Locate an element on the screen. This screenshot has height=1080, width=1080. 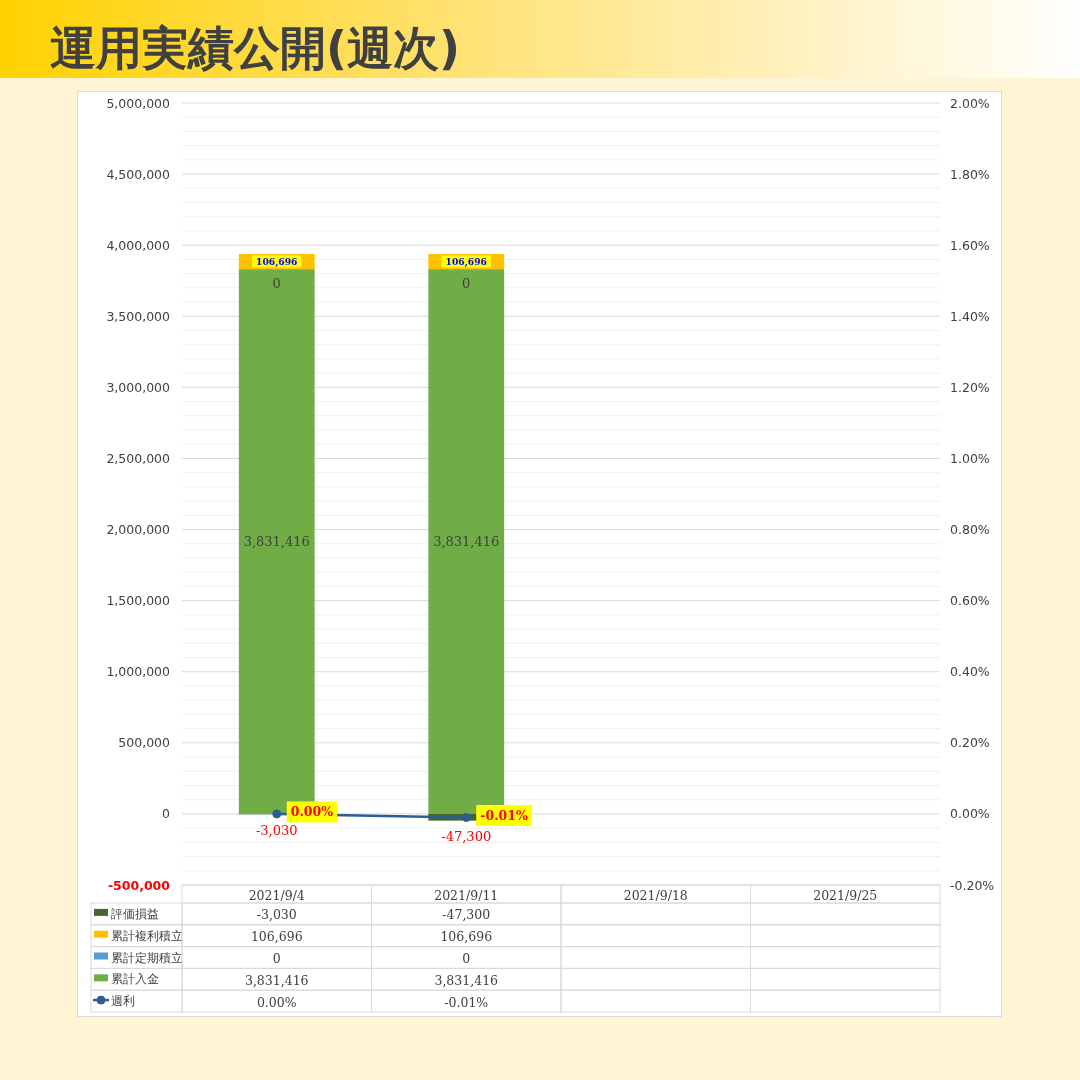
y-tick-label: 5,000,000 is located at coordinates (138, 103).